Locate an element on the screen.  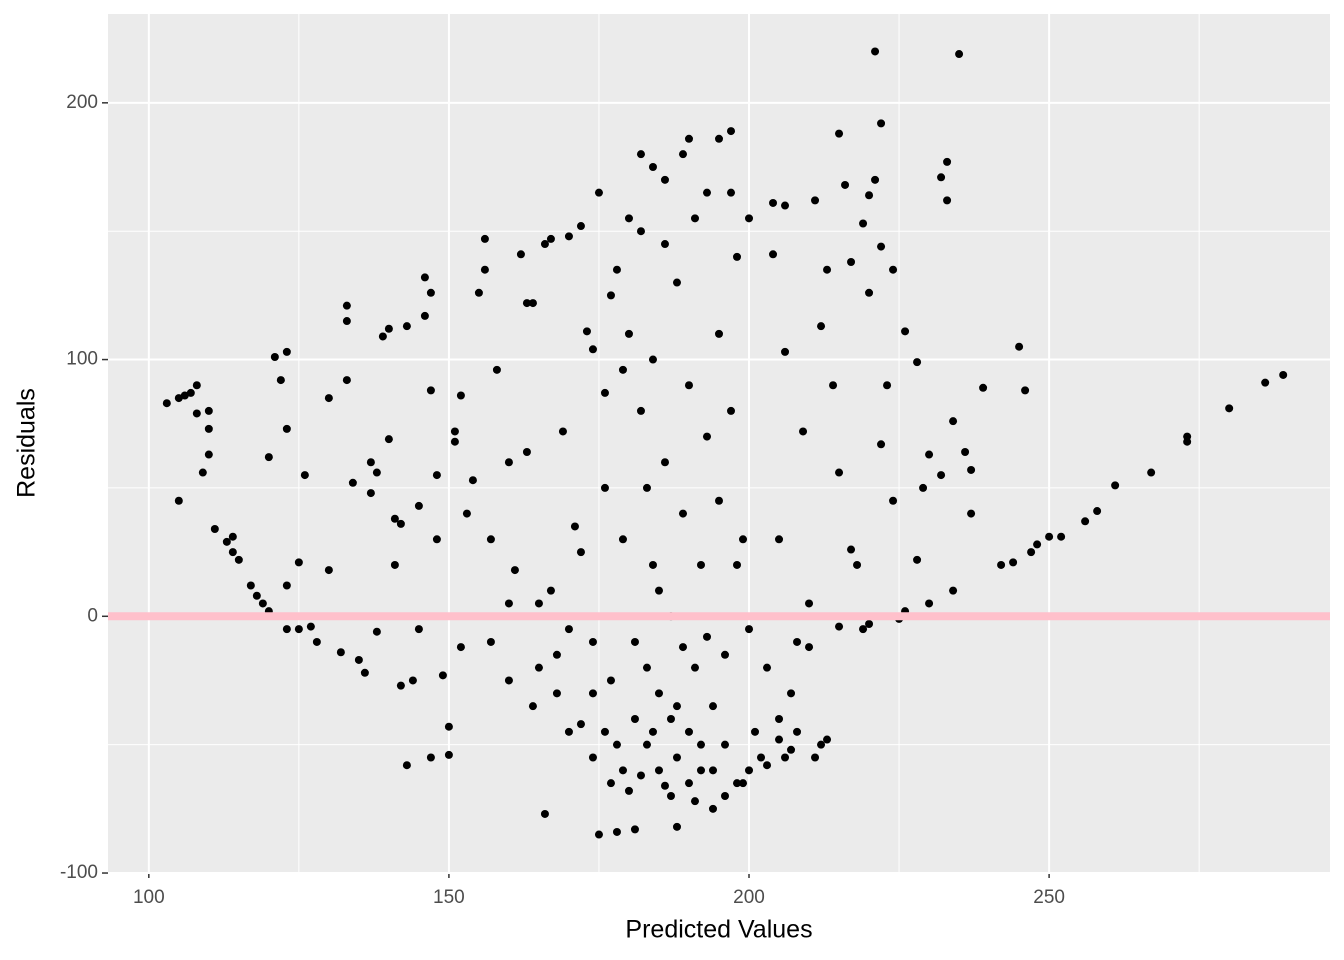
x-tick-label: 200 is located at coordinates (749, 897).